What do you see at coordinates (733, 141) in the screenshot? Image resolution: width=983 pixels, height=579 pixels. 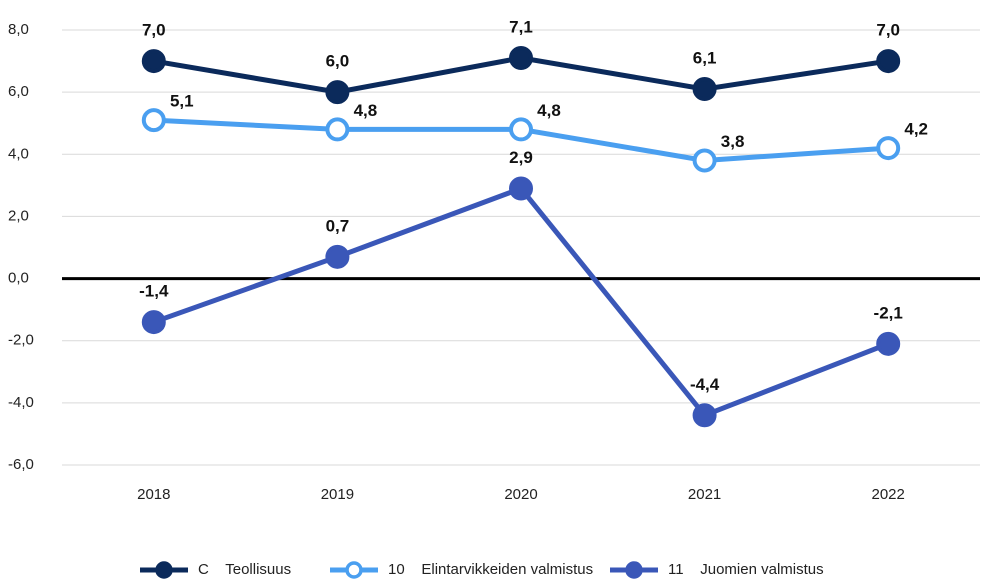 I see `value-label: 3,8` at bounding box center [733, 141].